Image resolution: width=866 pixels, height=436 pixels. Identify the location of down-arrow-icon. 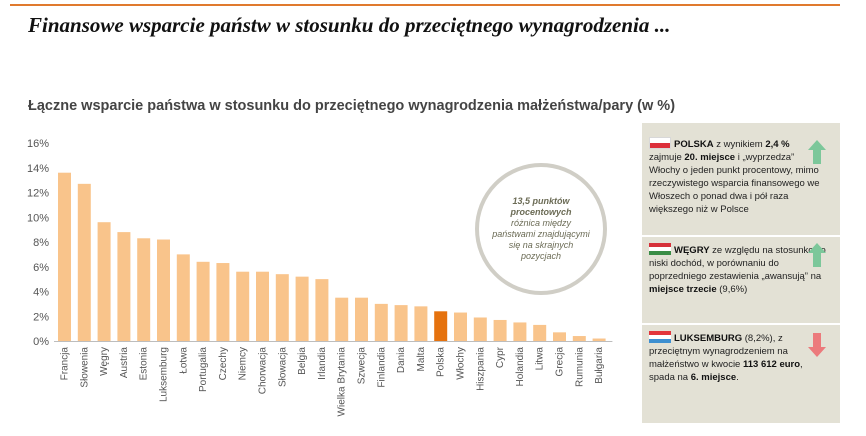
(817, 345).